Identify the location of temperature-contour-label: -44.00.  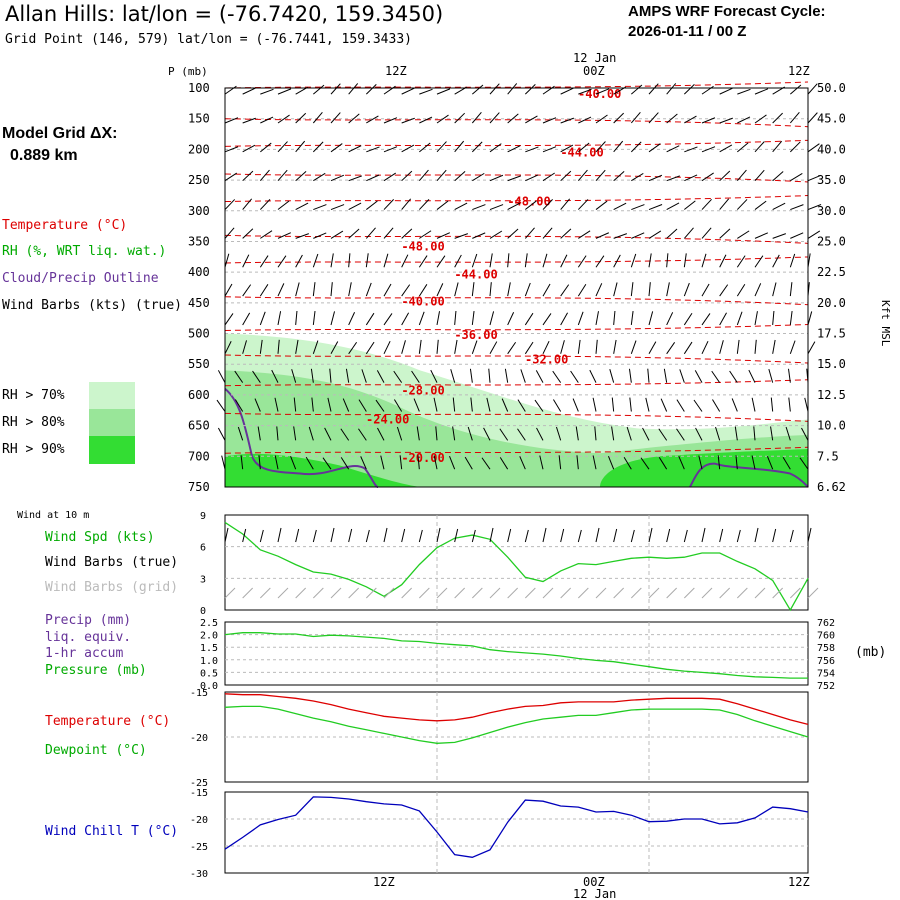
(475, 275).